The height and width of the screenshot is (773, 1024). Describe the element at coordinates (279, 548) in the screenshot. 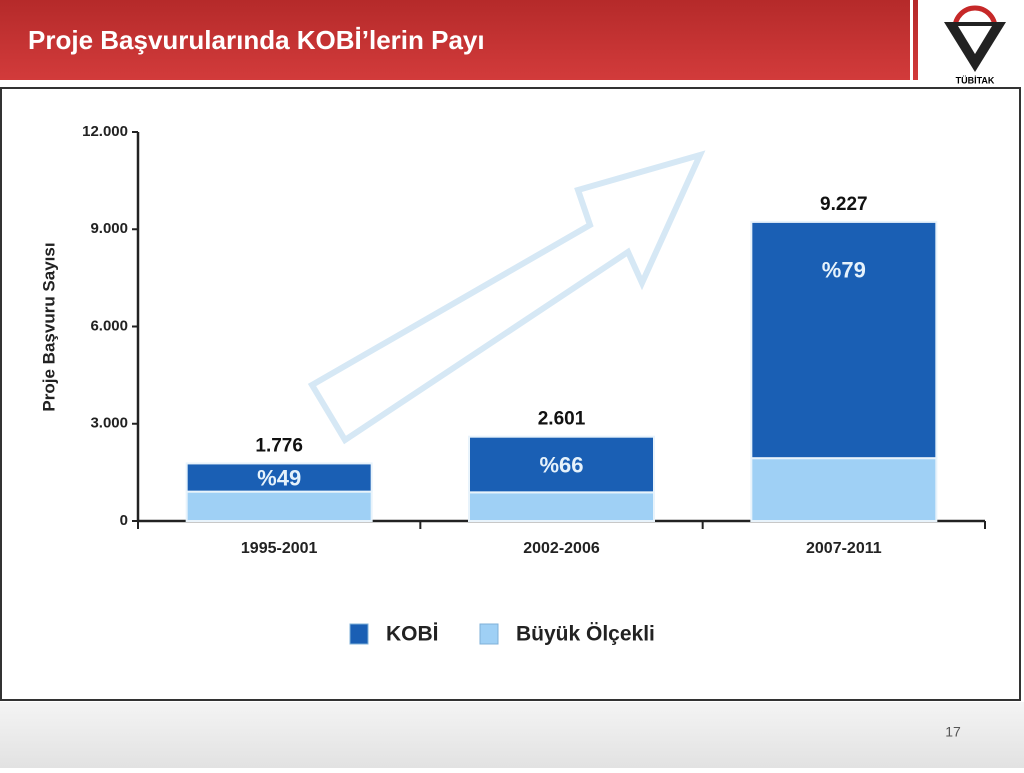

I see `x-tick-label: 1995-2001` at that location.